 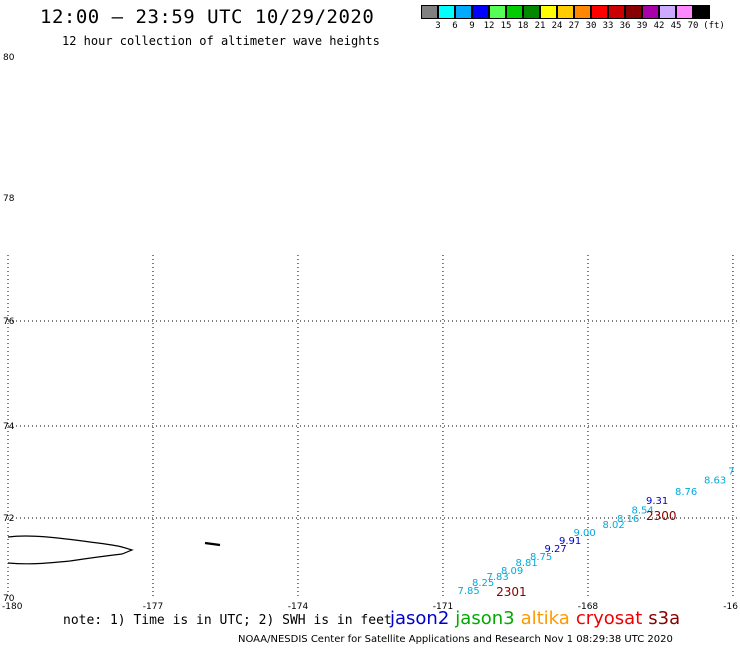 I want to click on latitude-label: 78, so click(x=9, y=199).